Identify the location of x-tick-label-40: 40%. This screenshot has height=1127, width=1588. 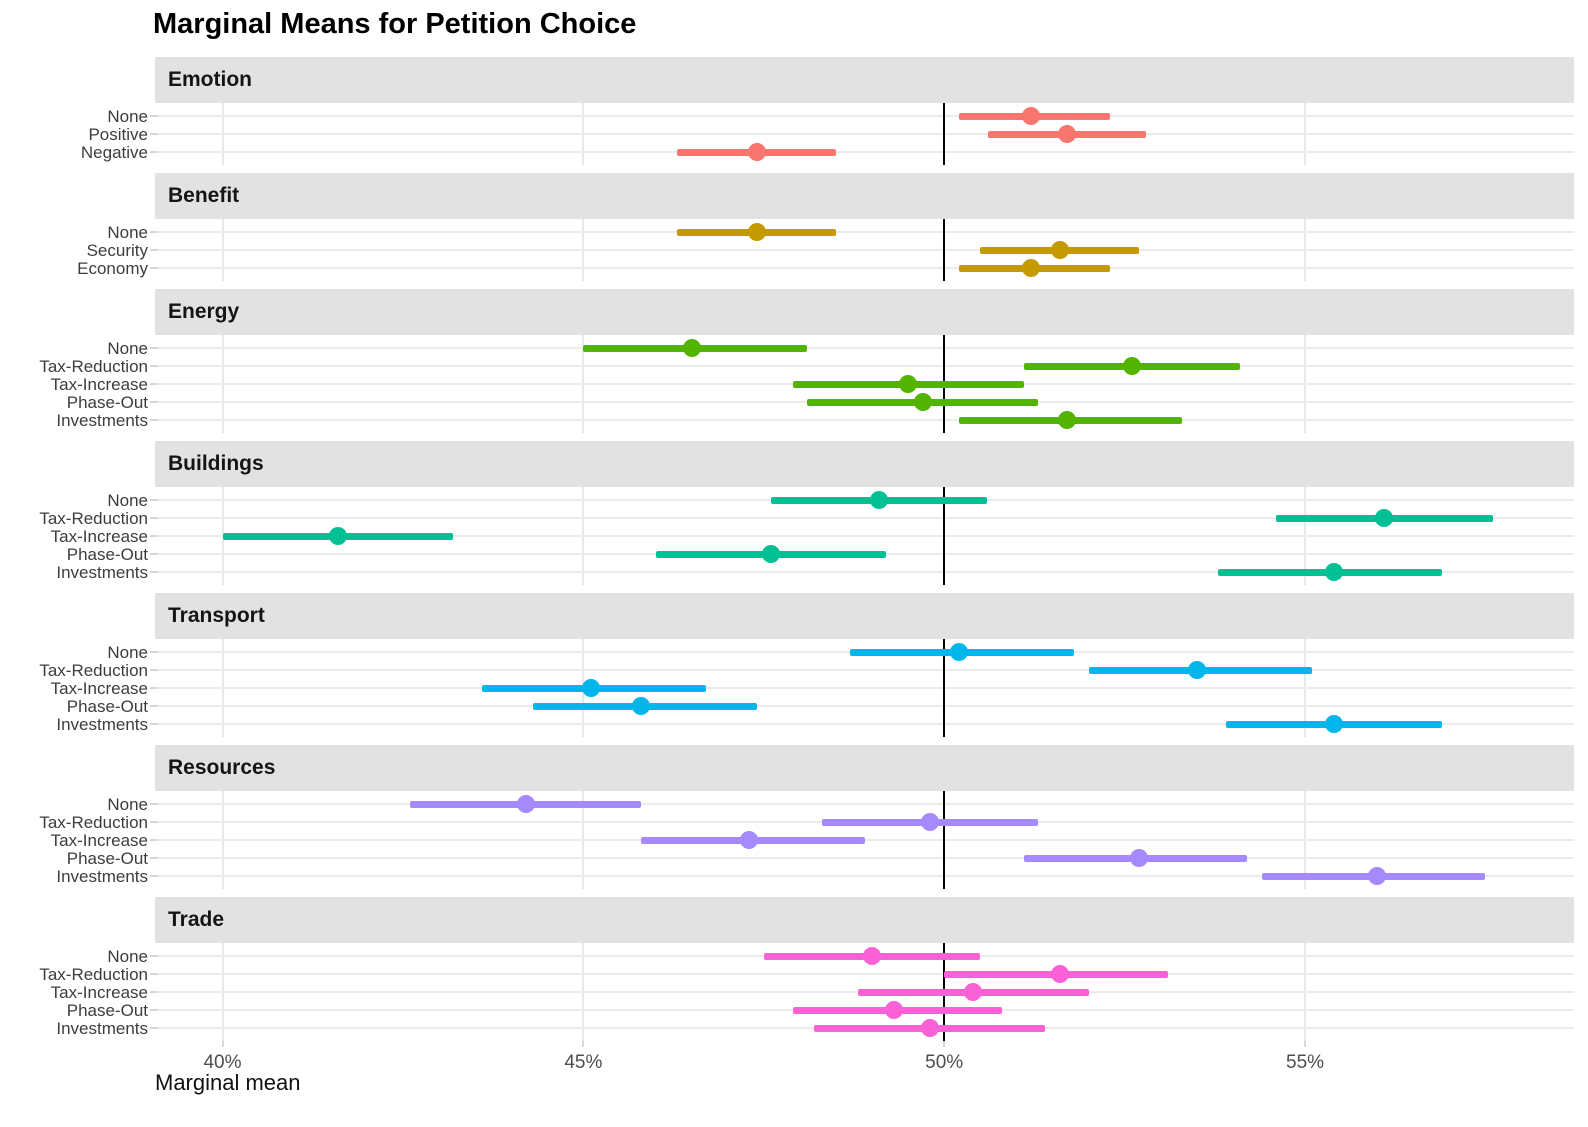
(222, 1062).